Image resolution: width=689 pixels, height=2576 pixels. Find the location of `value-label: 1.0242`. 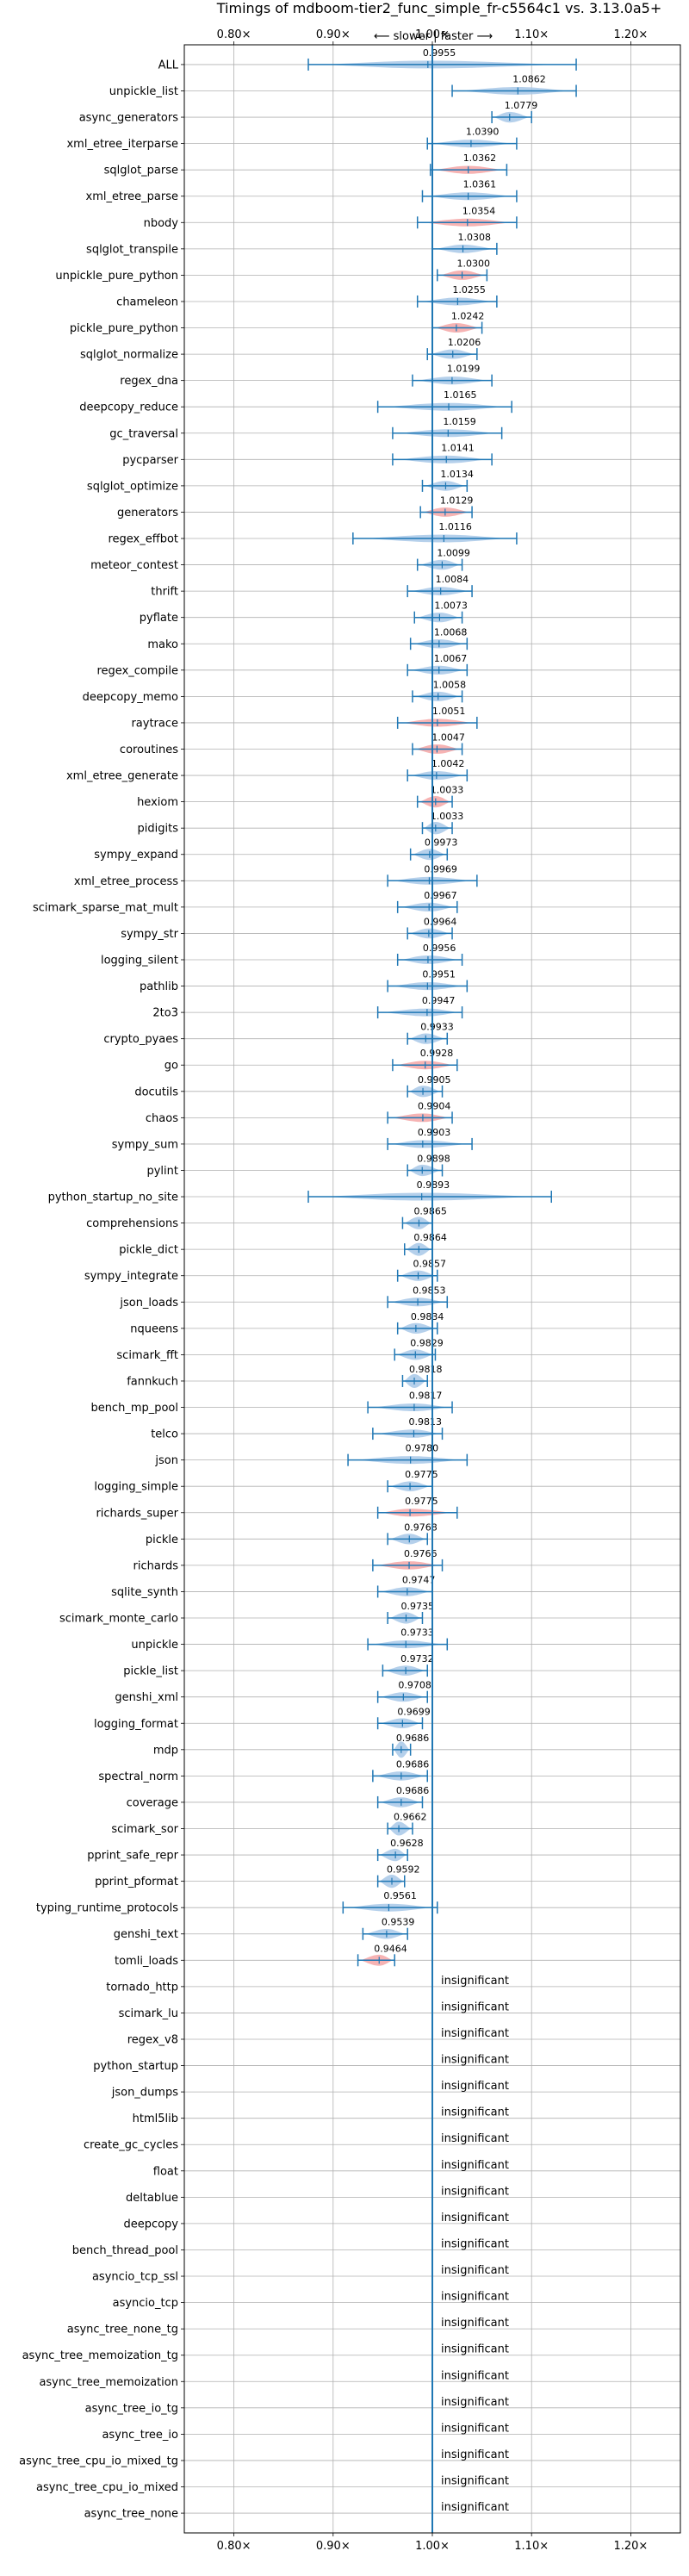

value-label: 1.0242 is located at coordinates (468, 317).